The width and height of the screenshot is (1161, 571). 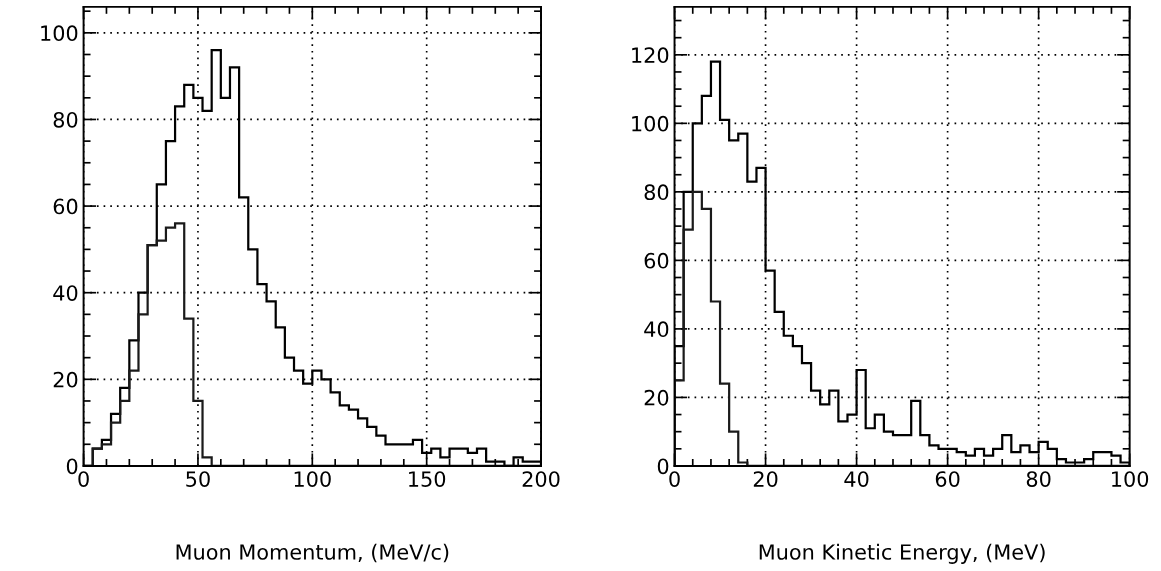 I want to click on x-tick-label: 80, so click(x=1038, y=479).